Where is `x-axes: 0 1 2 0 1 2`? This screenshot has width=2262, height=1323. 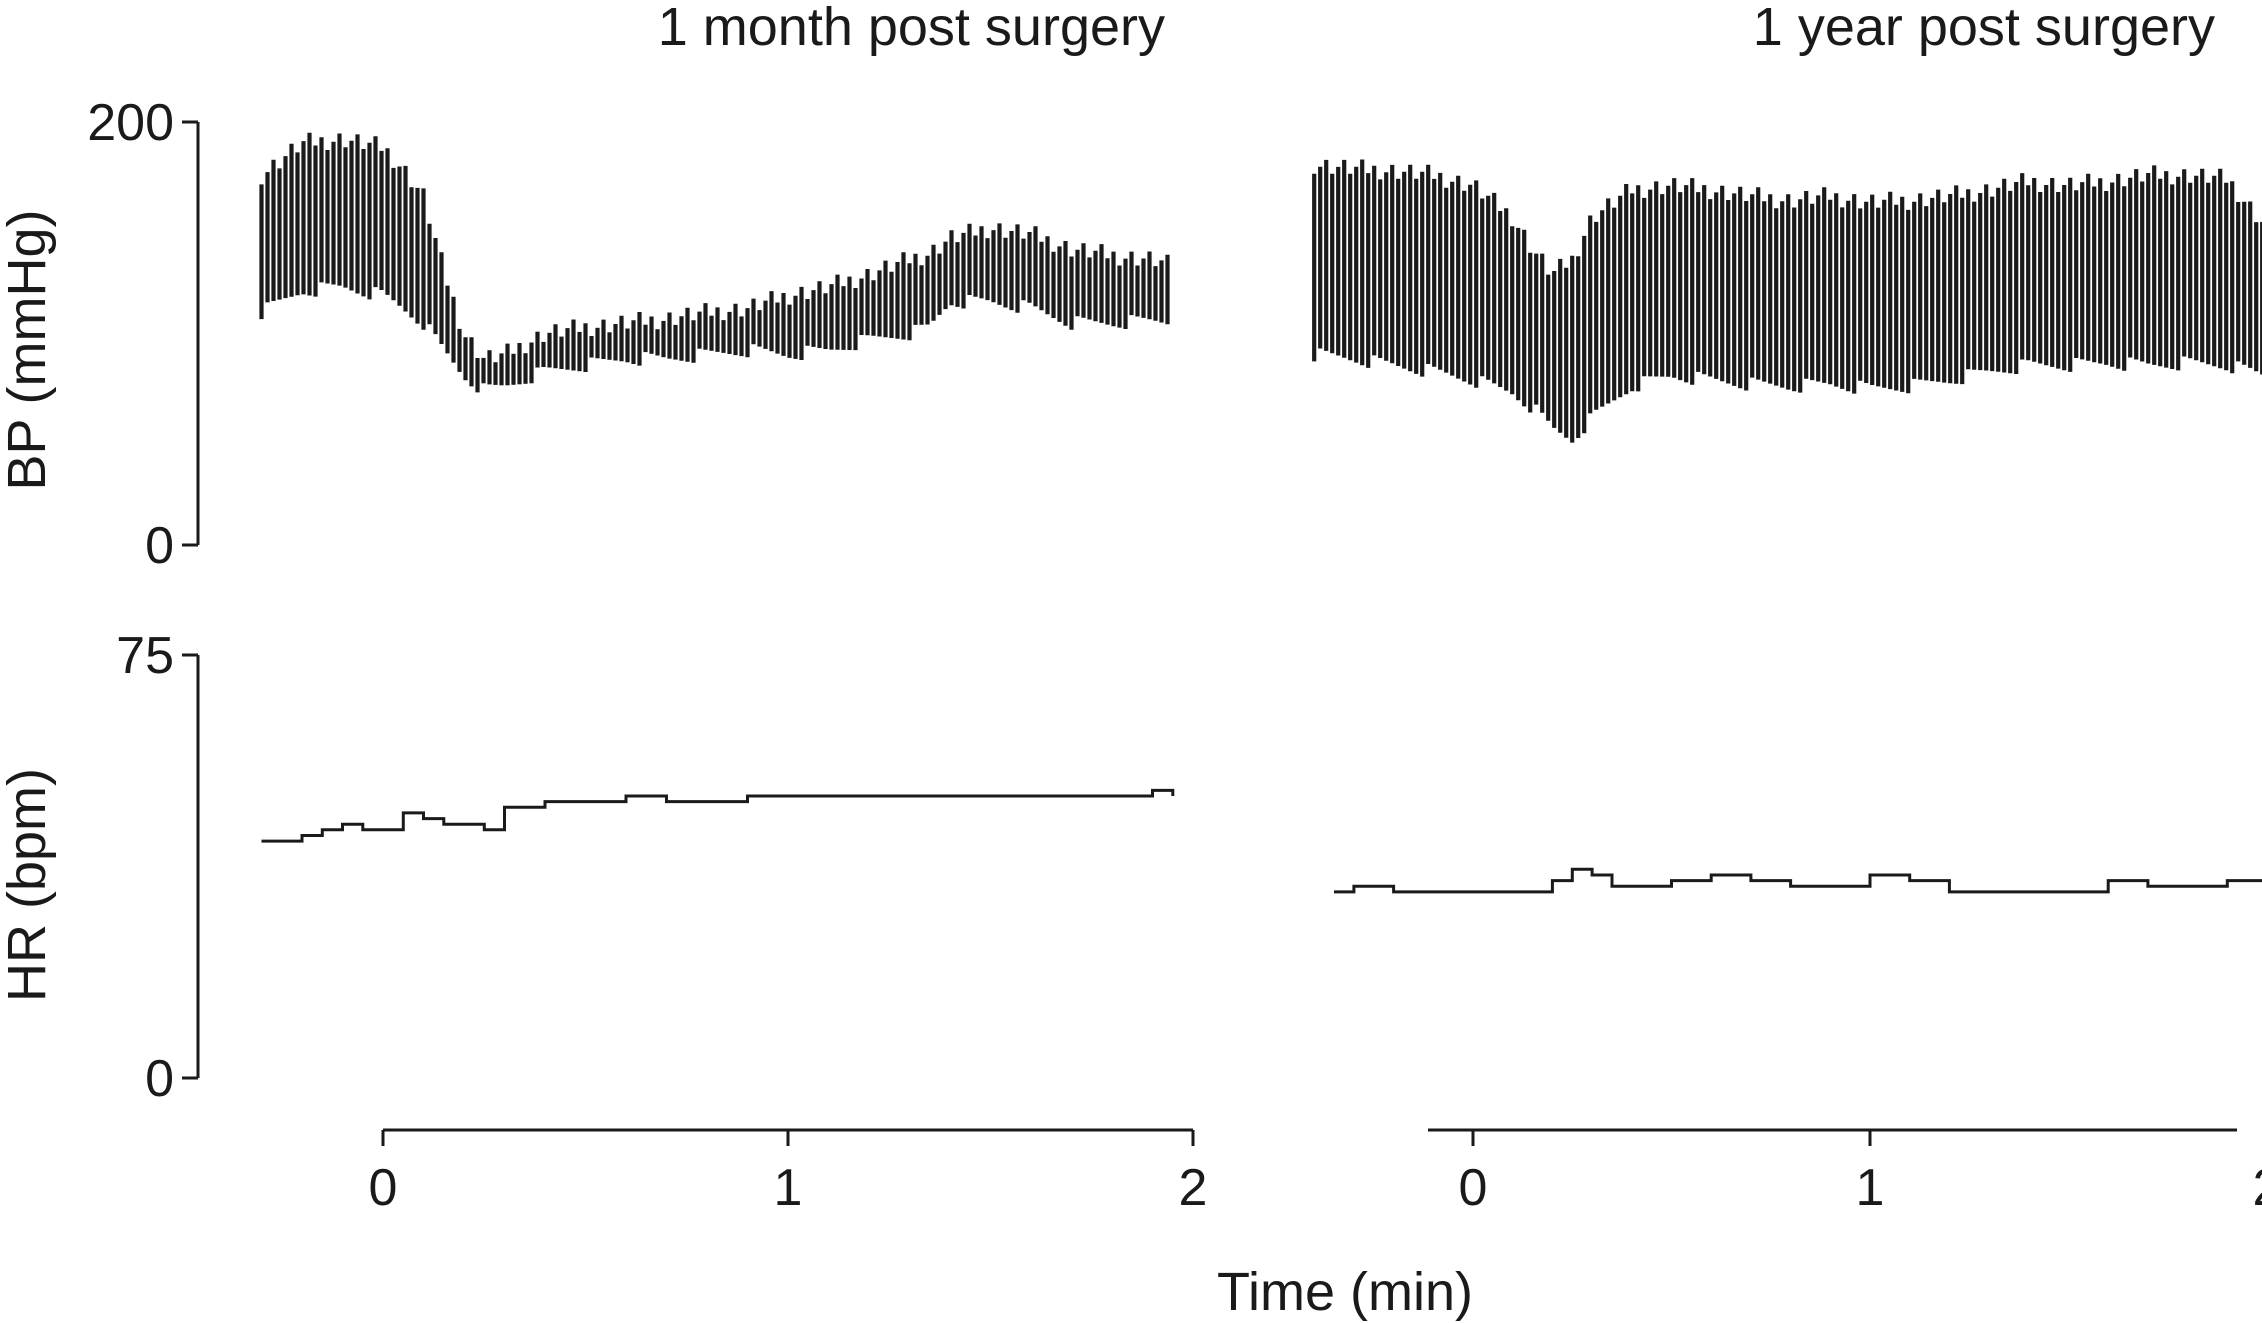
x-axes: 0 1 2 0 1 2 is located at coordinates (1315, 1172).